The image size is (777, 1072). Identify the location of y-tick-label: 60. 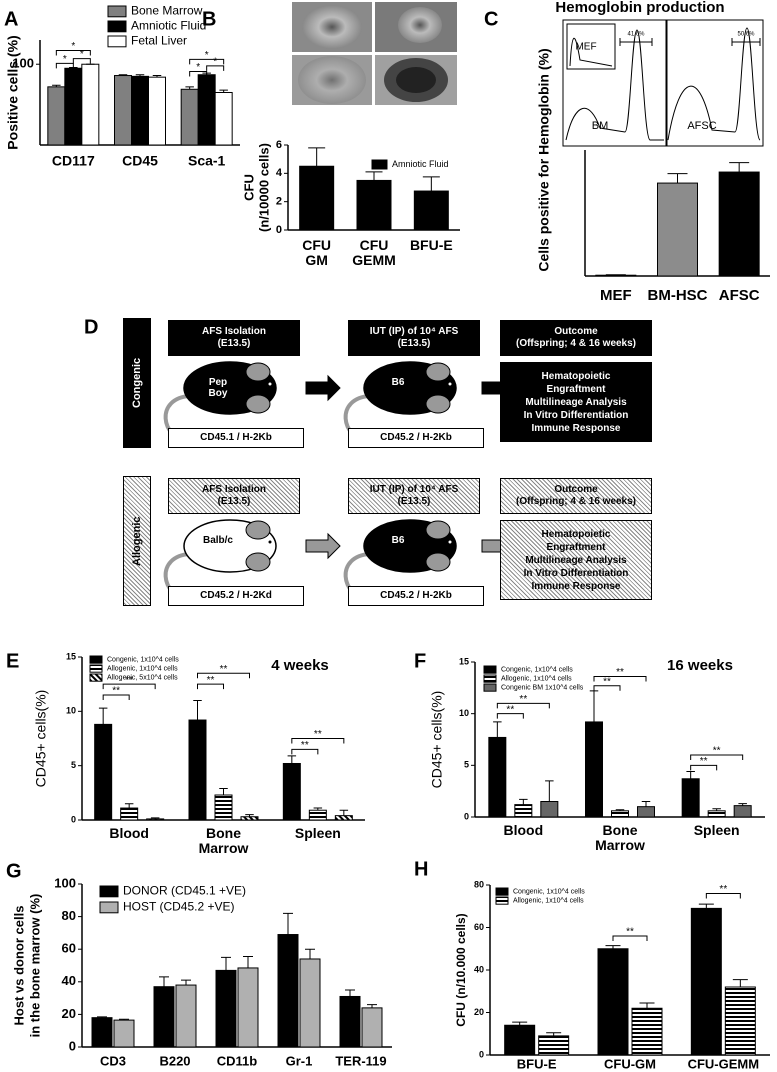
(69, 948).